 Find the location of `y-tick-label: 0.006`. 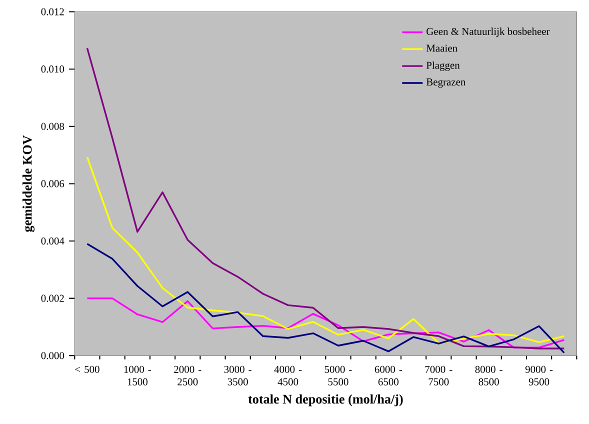

y-tick-label: 0.006 is located at coordinates (52, 184).